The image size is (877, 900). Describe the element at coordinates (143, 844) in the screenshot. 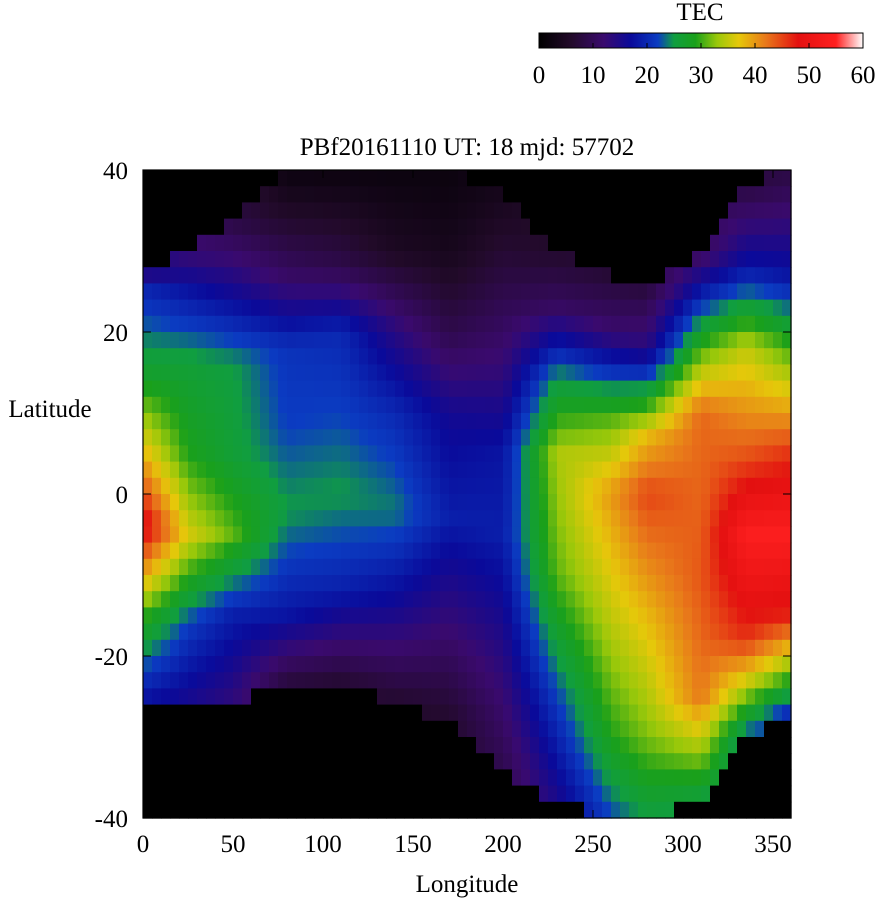

I see `x-tick-label: 0` at that location.